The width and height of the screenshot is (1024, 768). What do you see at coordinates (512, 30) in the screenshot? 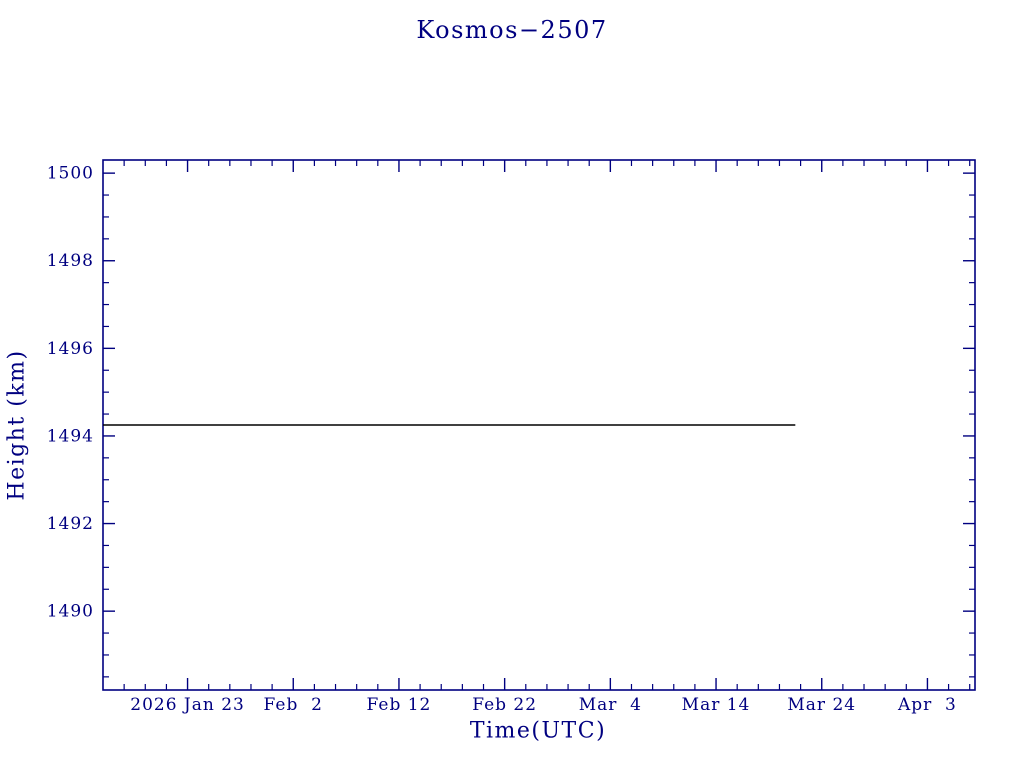
I see `chart-title: Kosmos−2507` at bounding box center [512, 30].